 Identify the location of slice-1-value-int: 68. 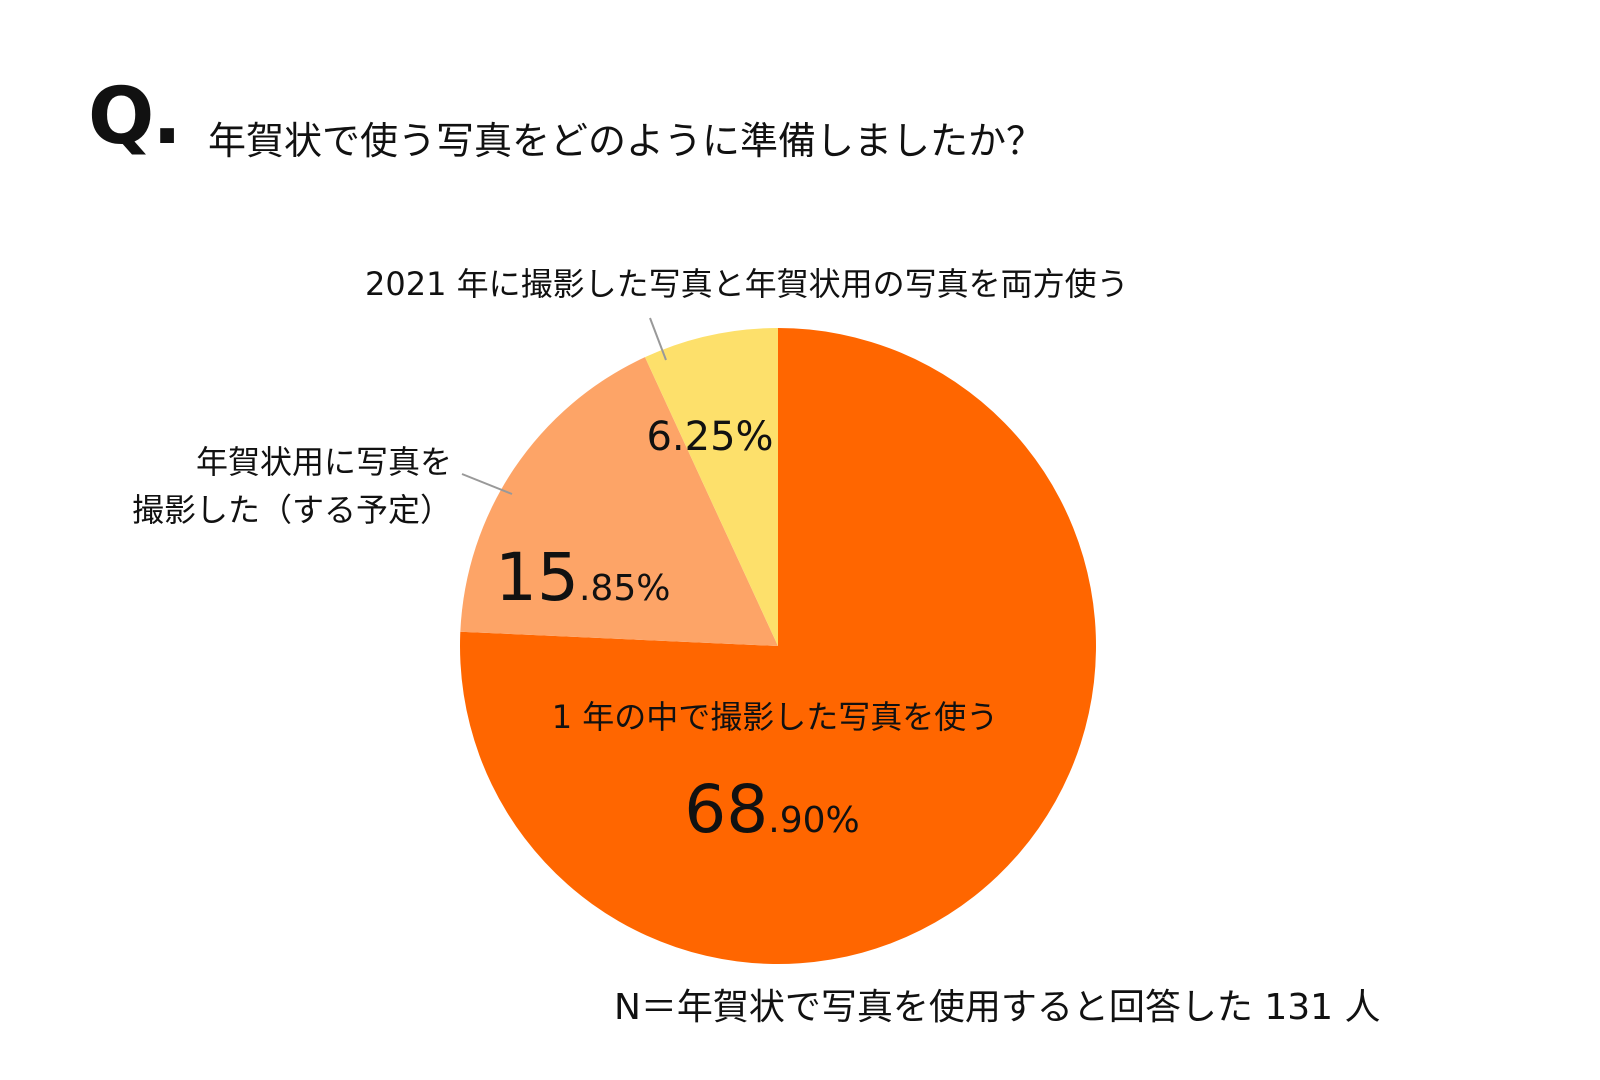
(726, 809).